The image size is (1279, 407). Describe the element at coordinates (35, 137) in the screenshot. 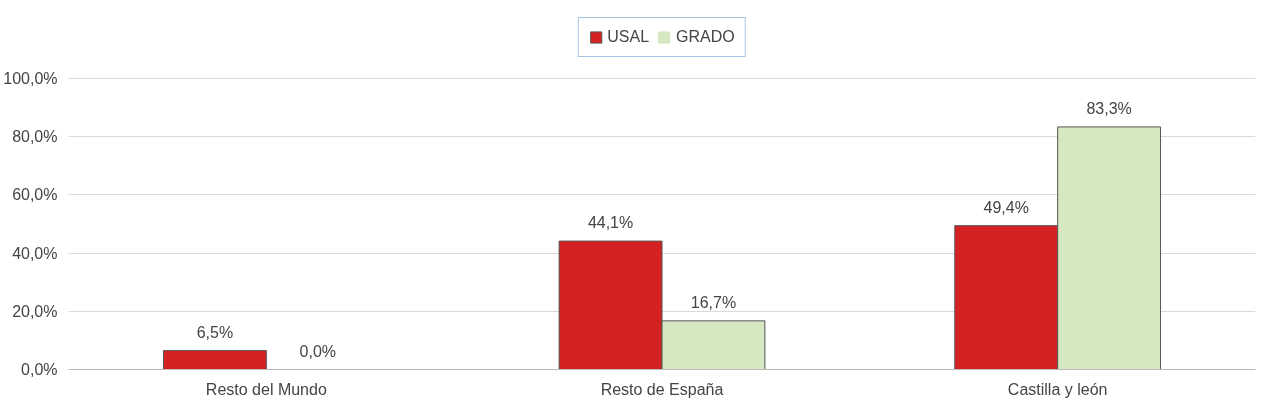

I see `y-tick-label: 80,0%` at that location.